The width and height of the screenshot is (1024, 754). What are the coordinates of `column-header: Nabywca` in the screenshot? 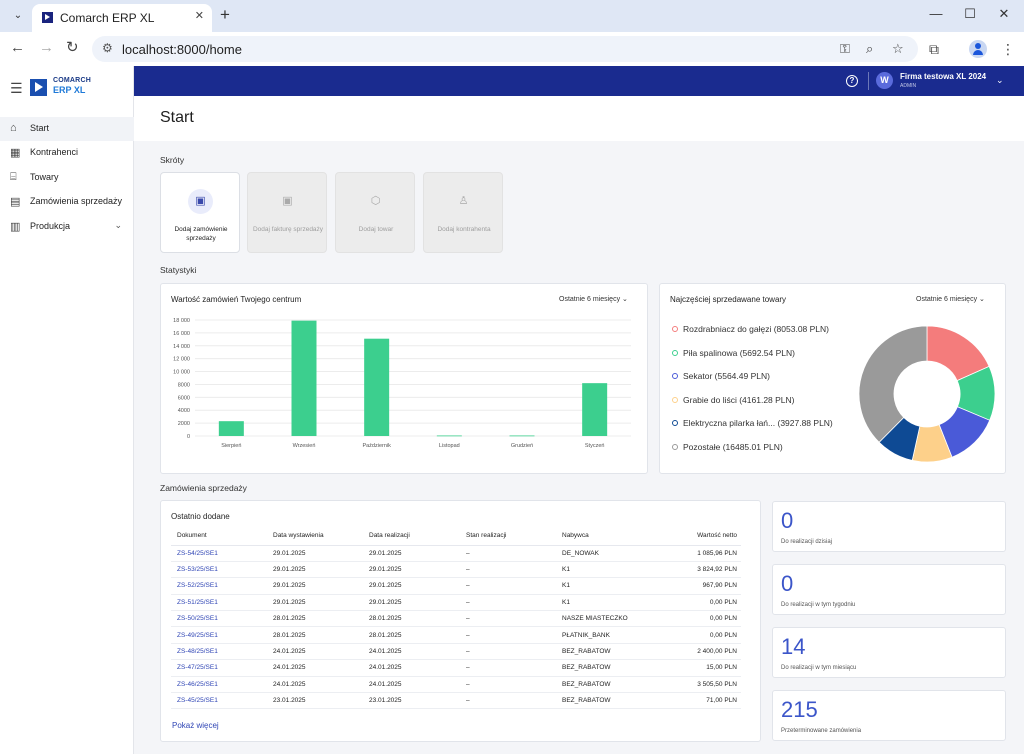 It's located at (604, 536).